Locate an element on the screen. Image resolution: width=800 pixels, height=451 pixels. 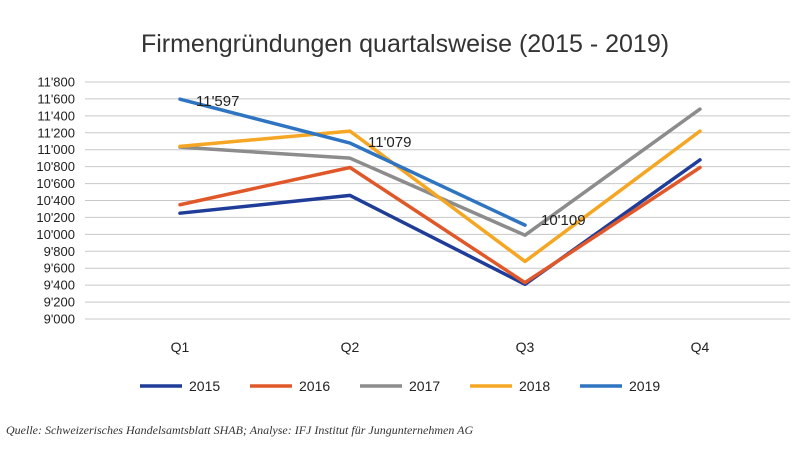
x-tick-label: Q1 is located at coordinates (180, 347).